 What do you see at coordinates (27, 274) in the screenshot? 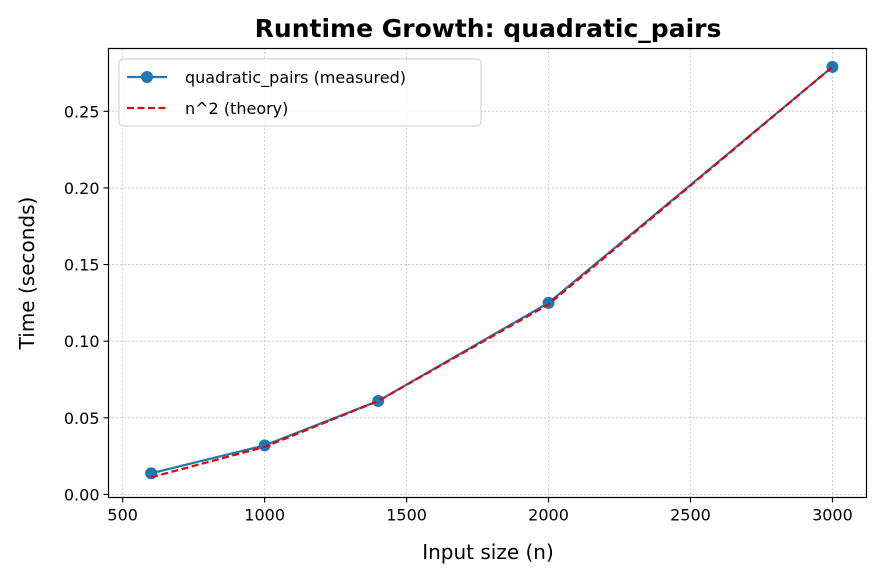
I see `y-axis-label: Time (seconds)` at bounding box center [27, 274].